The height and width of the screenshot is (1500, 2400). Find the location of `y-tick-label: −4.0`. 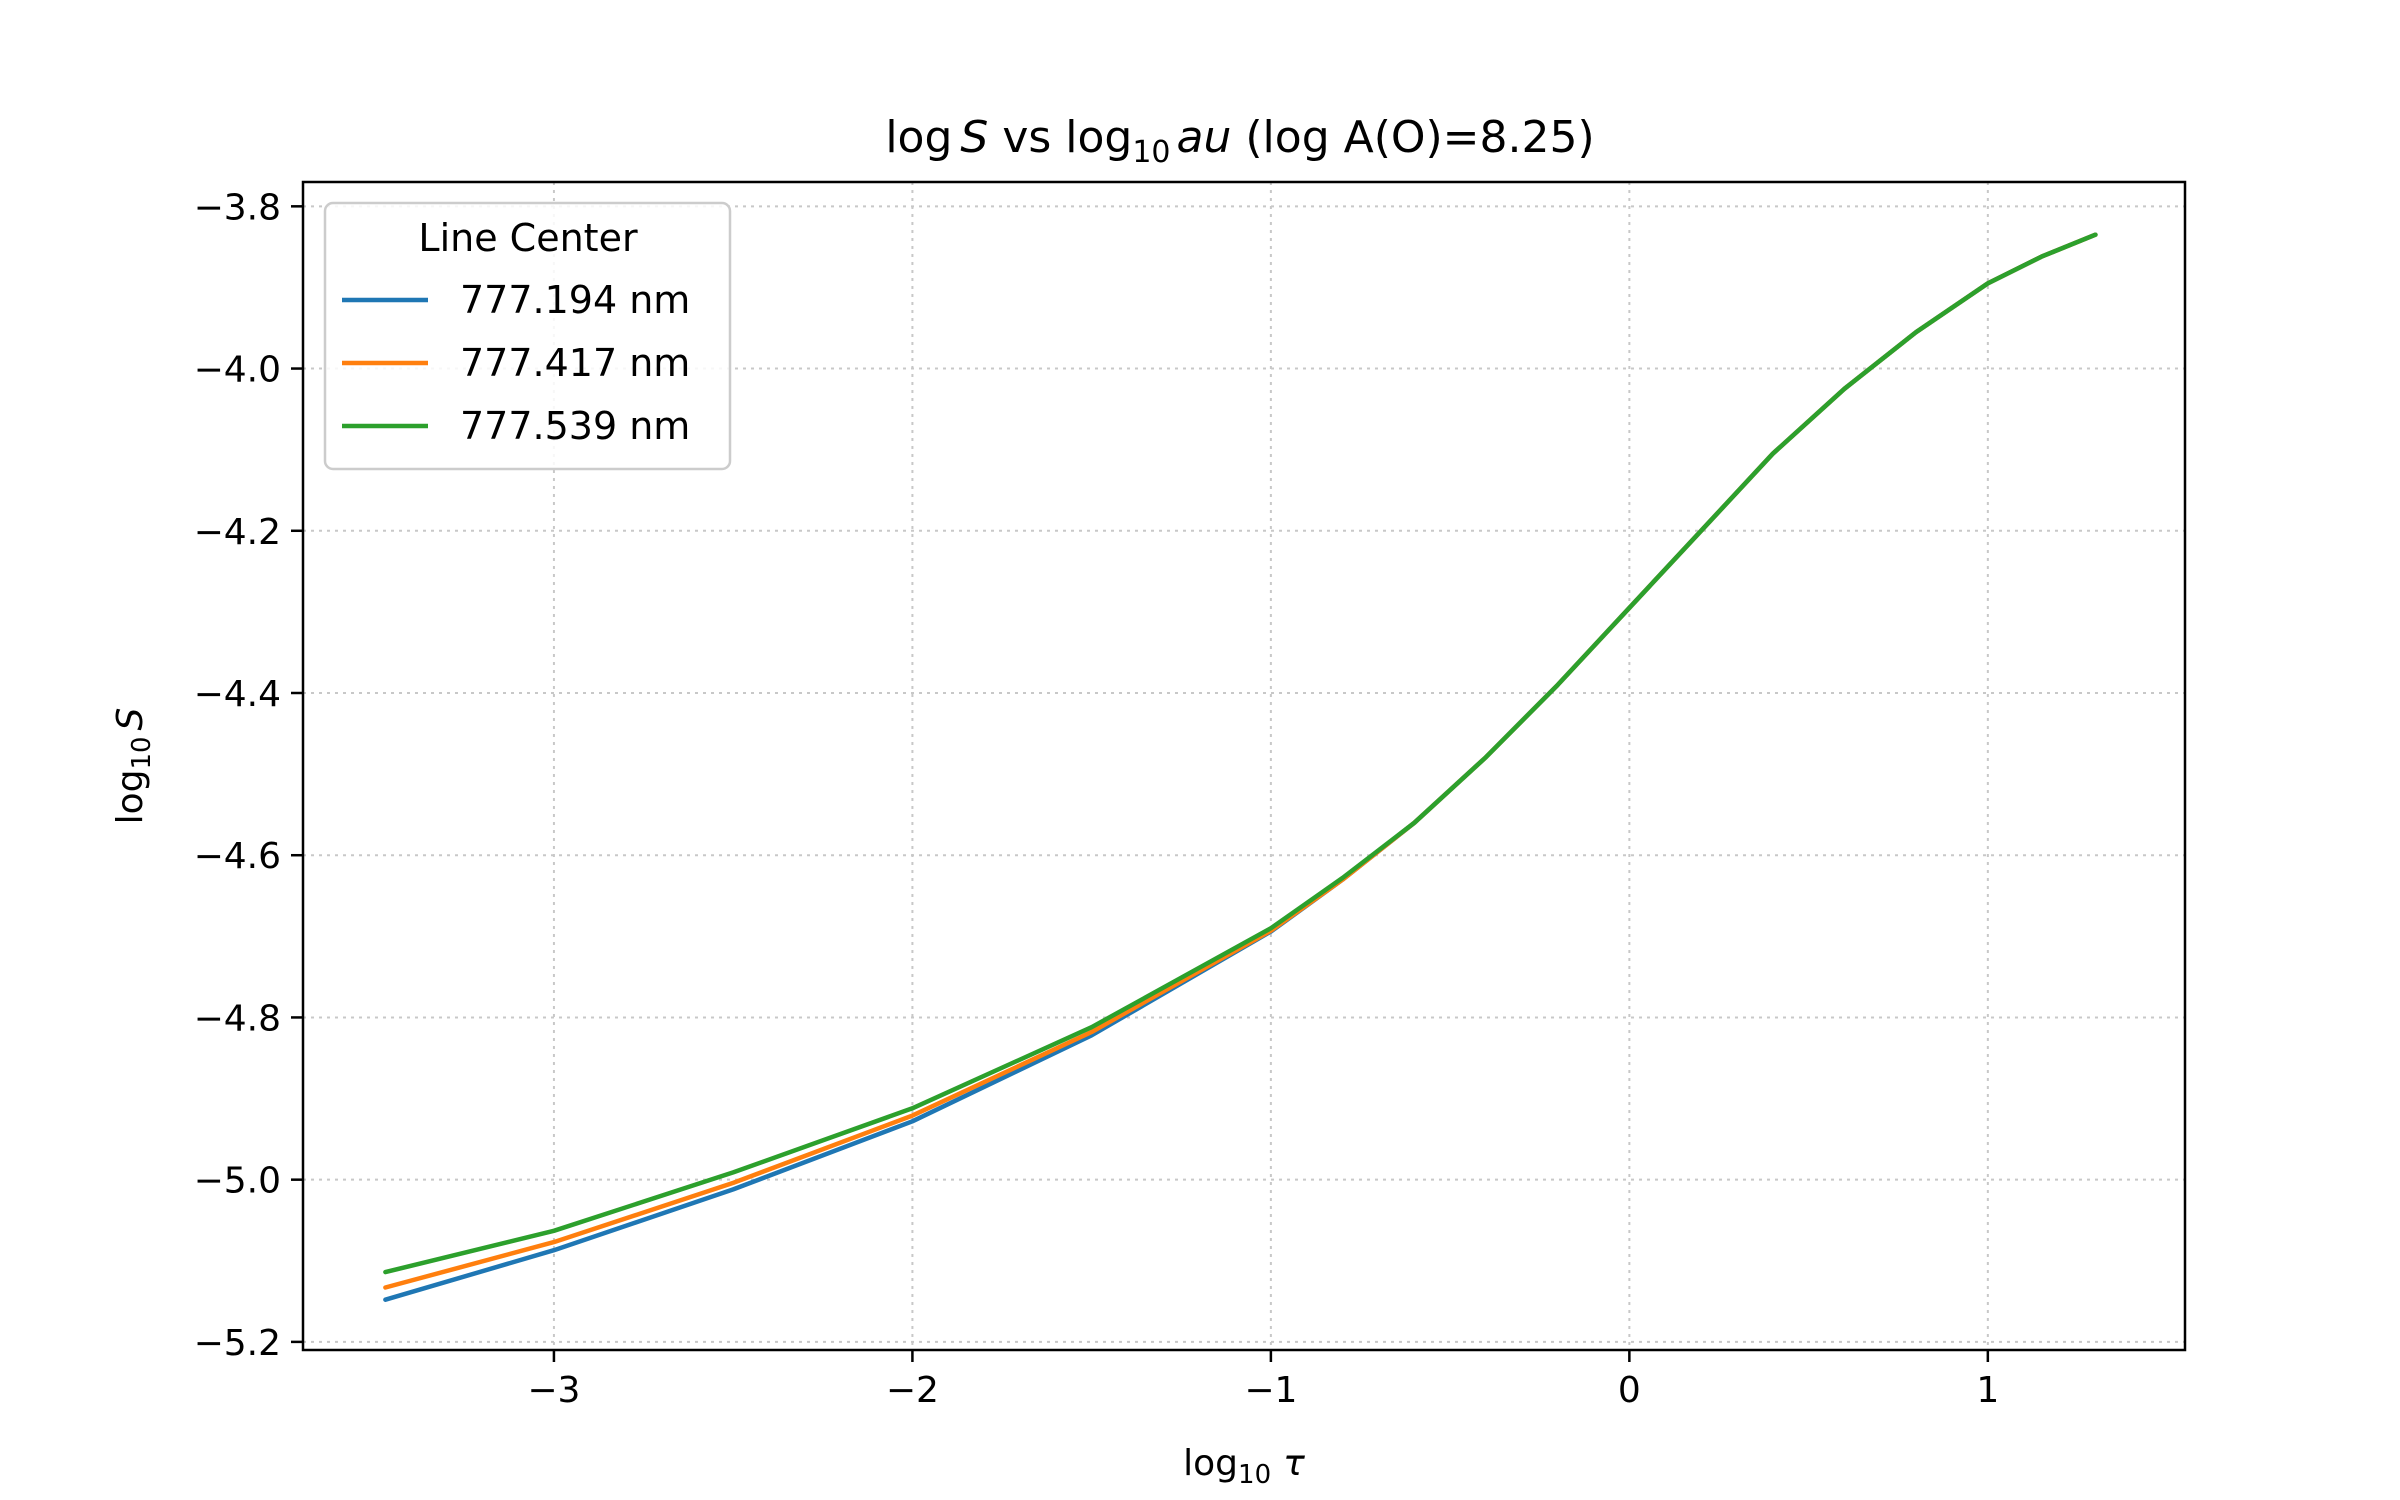

y-tick-label: −4.0 is located at coordinates (237, 370).